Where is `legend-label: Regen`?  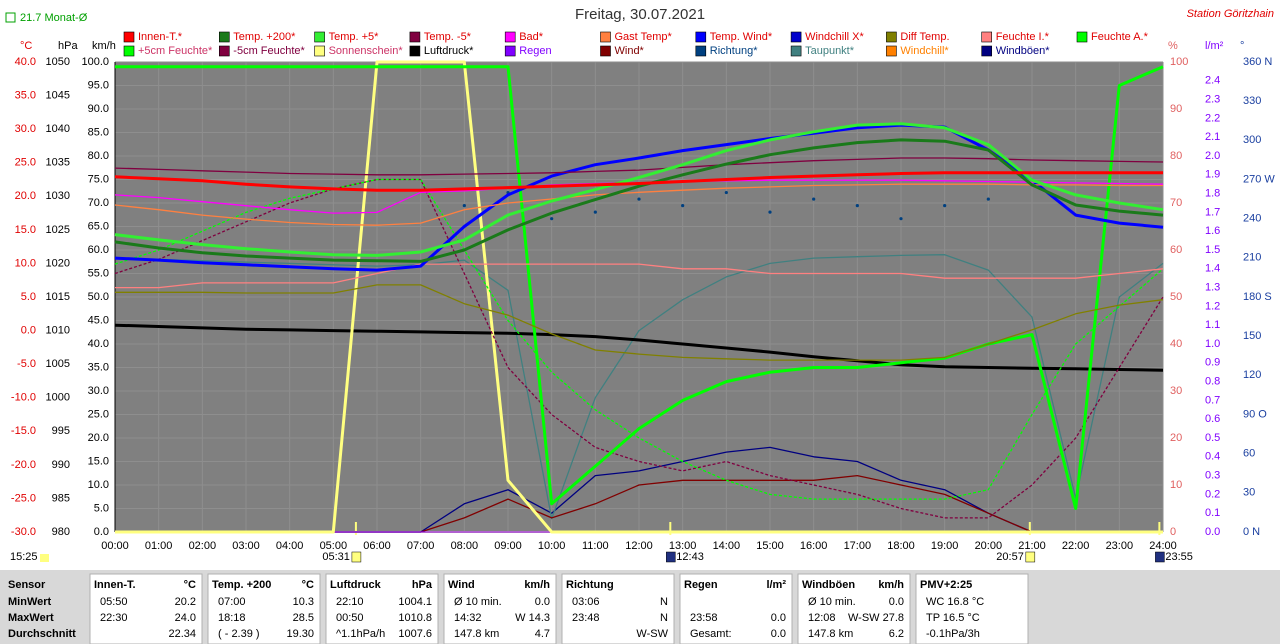 legend-label: Regen is located at coordinates (535, 51).